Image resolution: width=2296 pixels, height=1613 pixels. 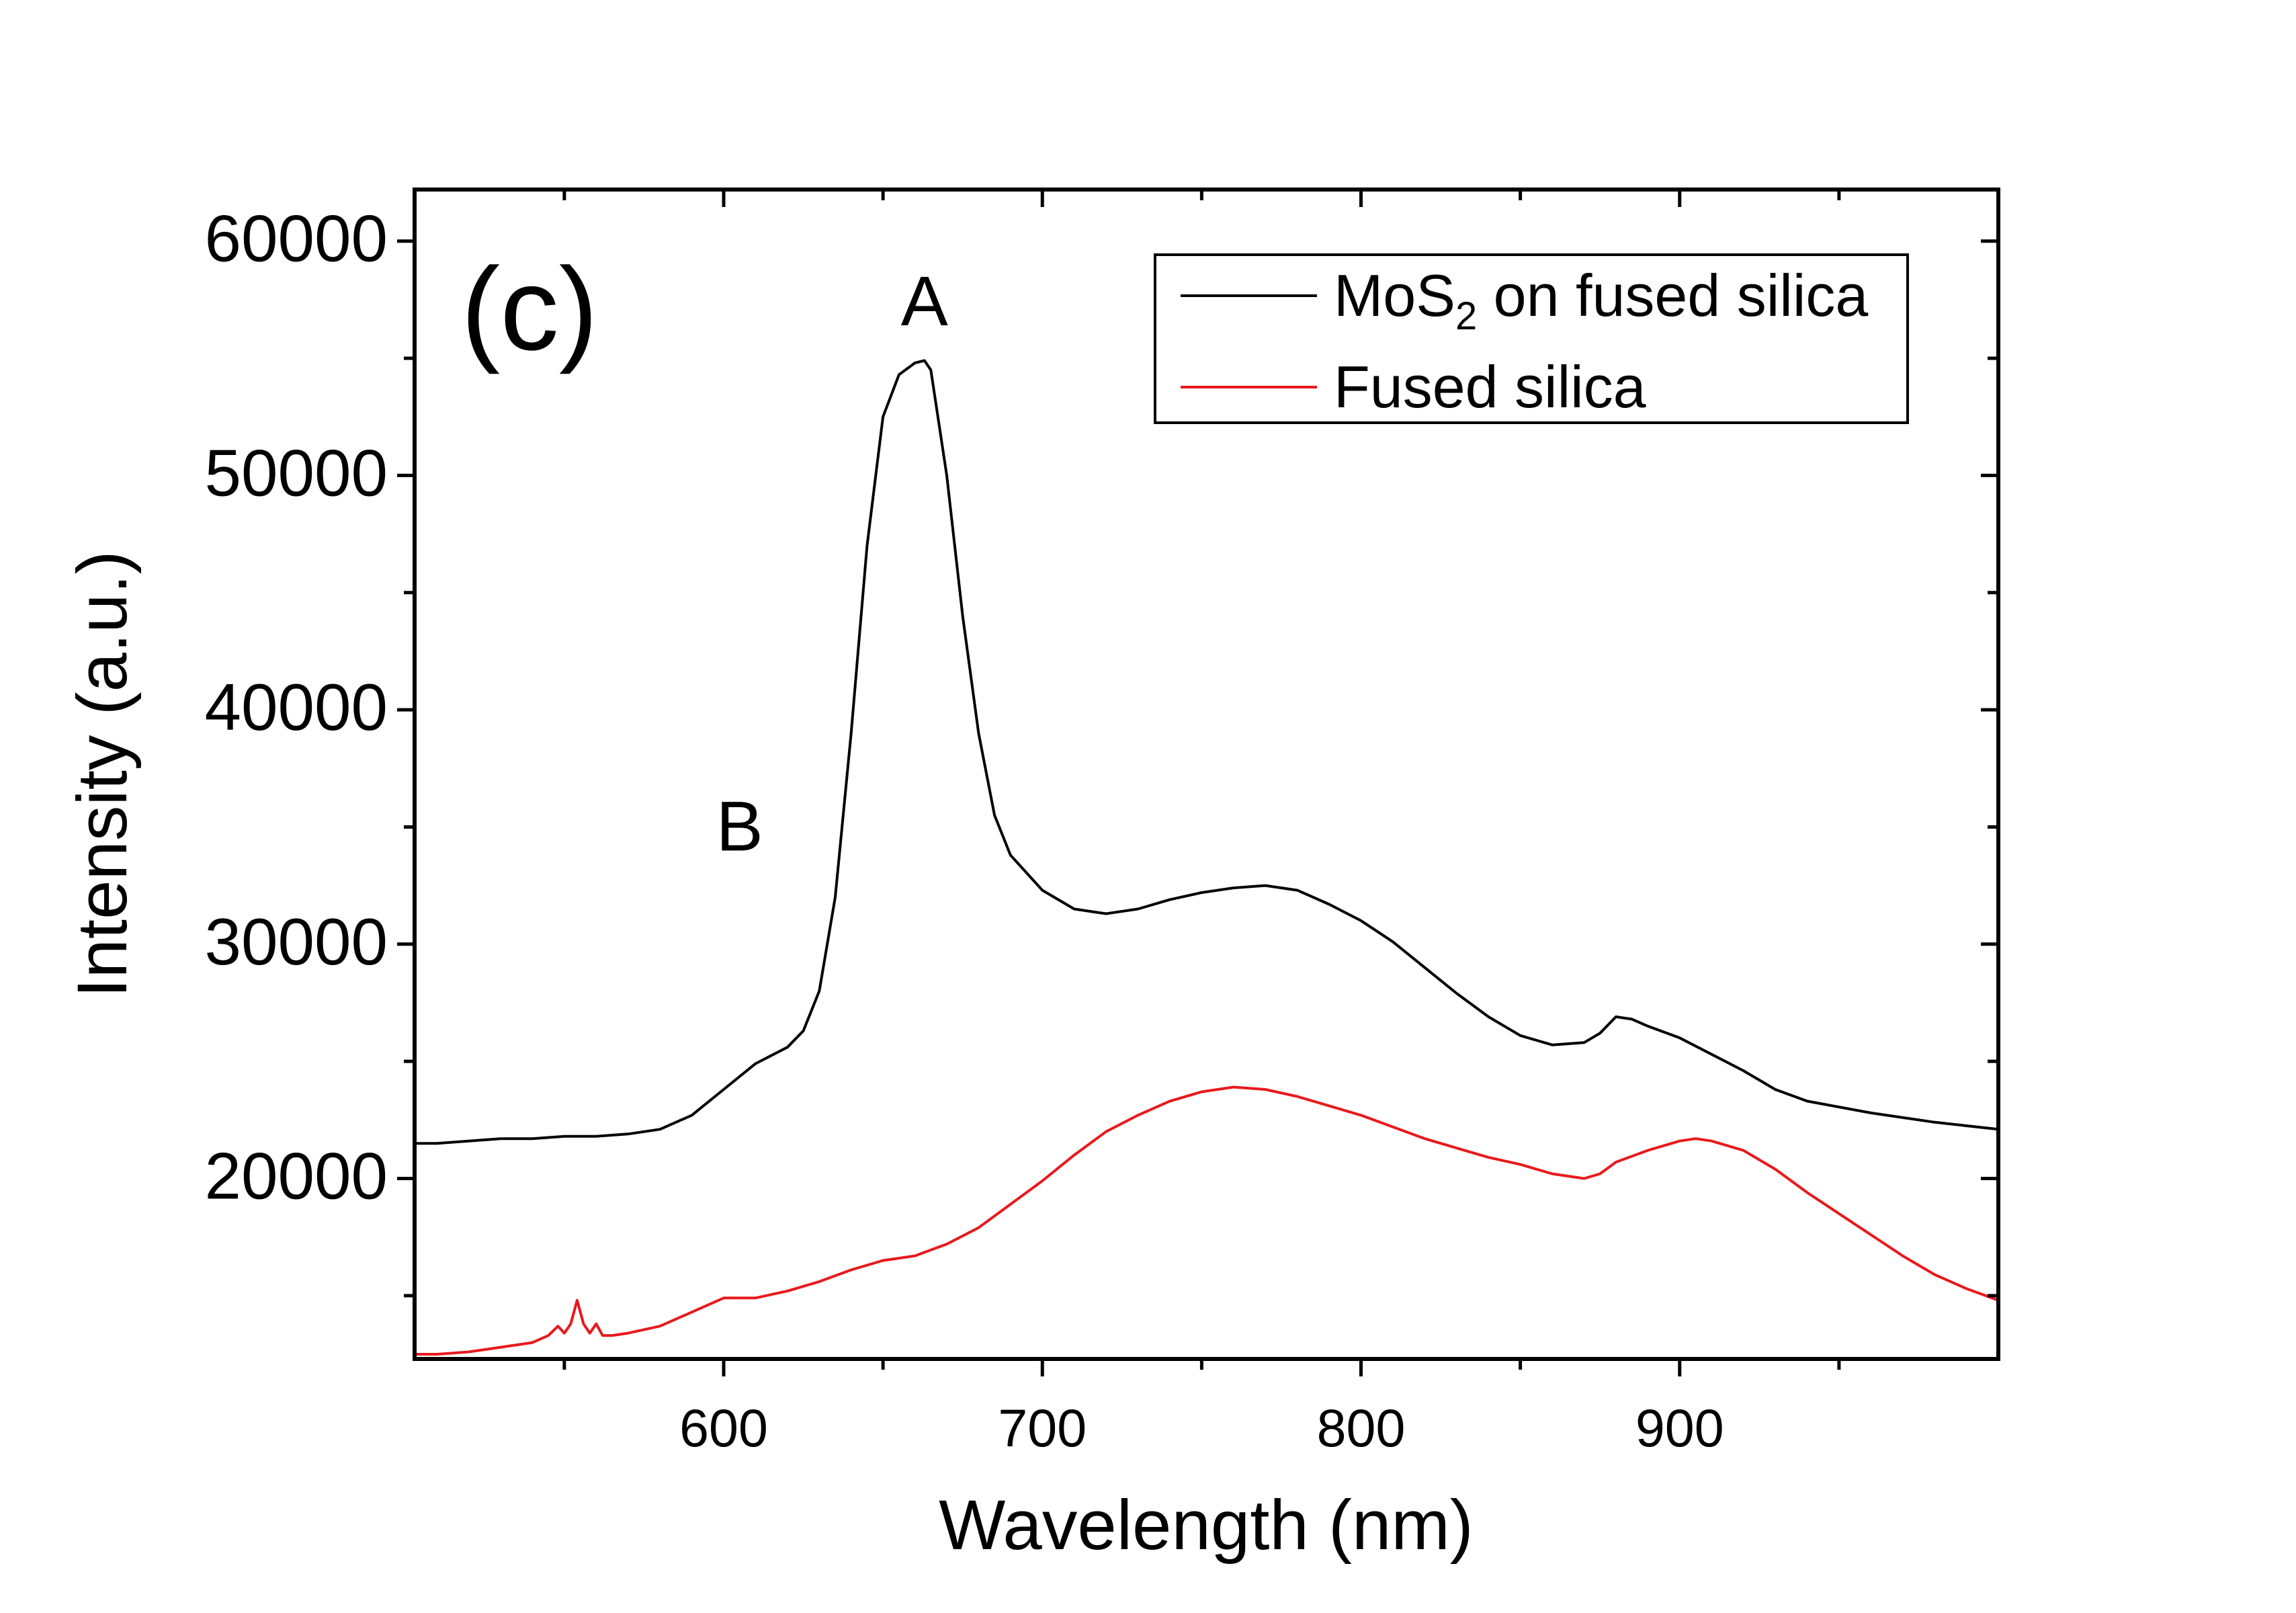 I want to click on legend: MoS2 on fused silica Fused silica, so click(x=1532, y=338).